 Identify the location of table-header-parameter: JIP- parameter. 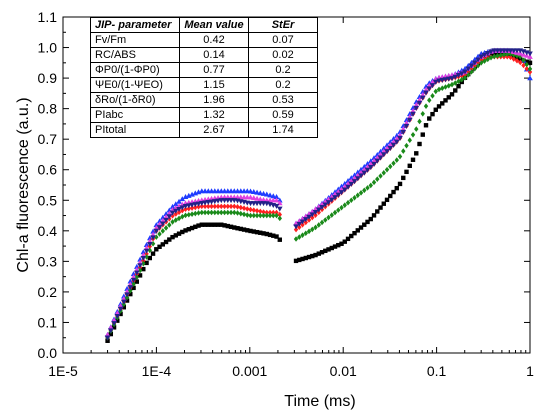
(135, 25).